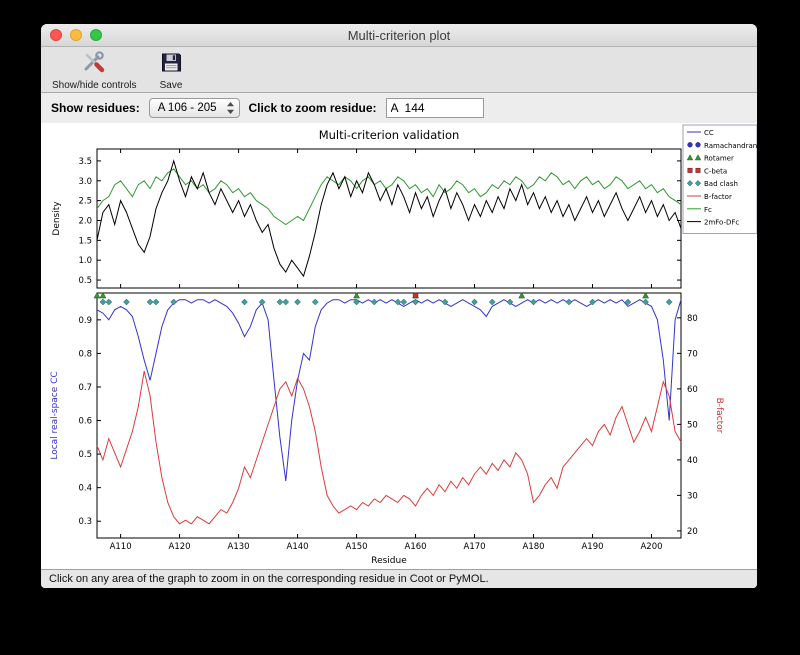 The height and width of the screenshot is (655, 800). Describe the element at coordinates (416, 547) in the screenshot. I see `svg-text: A160` at that location.